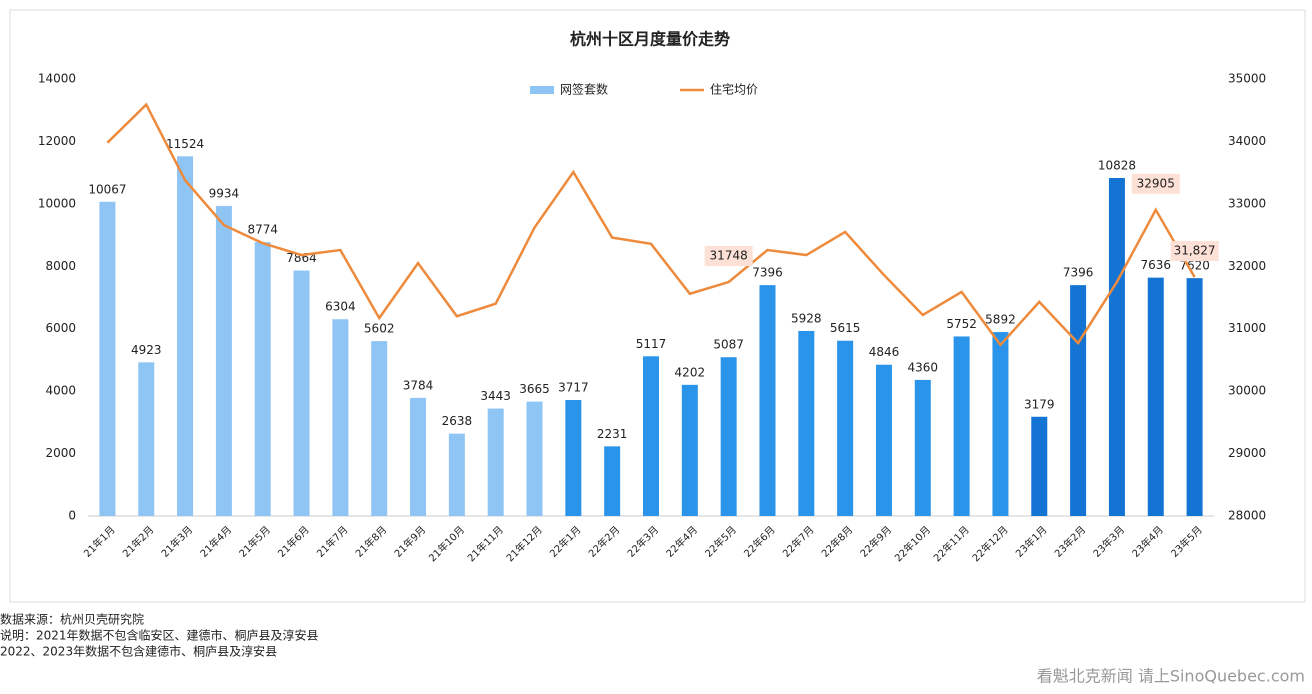  I want to click on y2-tick-label: 29000, so click(1247, 453).